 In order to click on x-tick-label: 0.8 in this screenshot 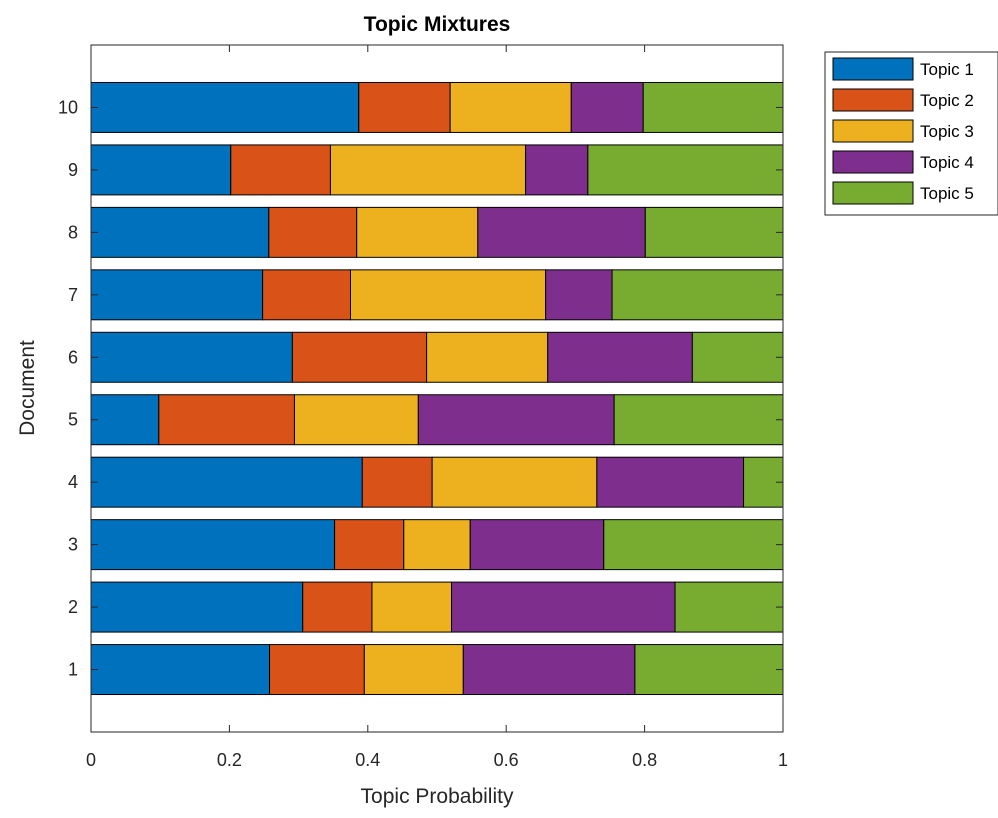, I will do `click(644, 760)`.